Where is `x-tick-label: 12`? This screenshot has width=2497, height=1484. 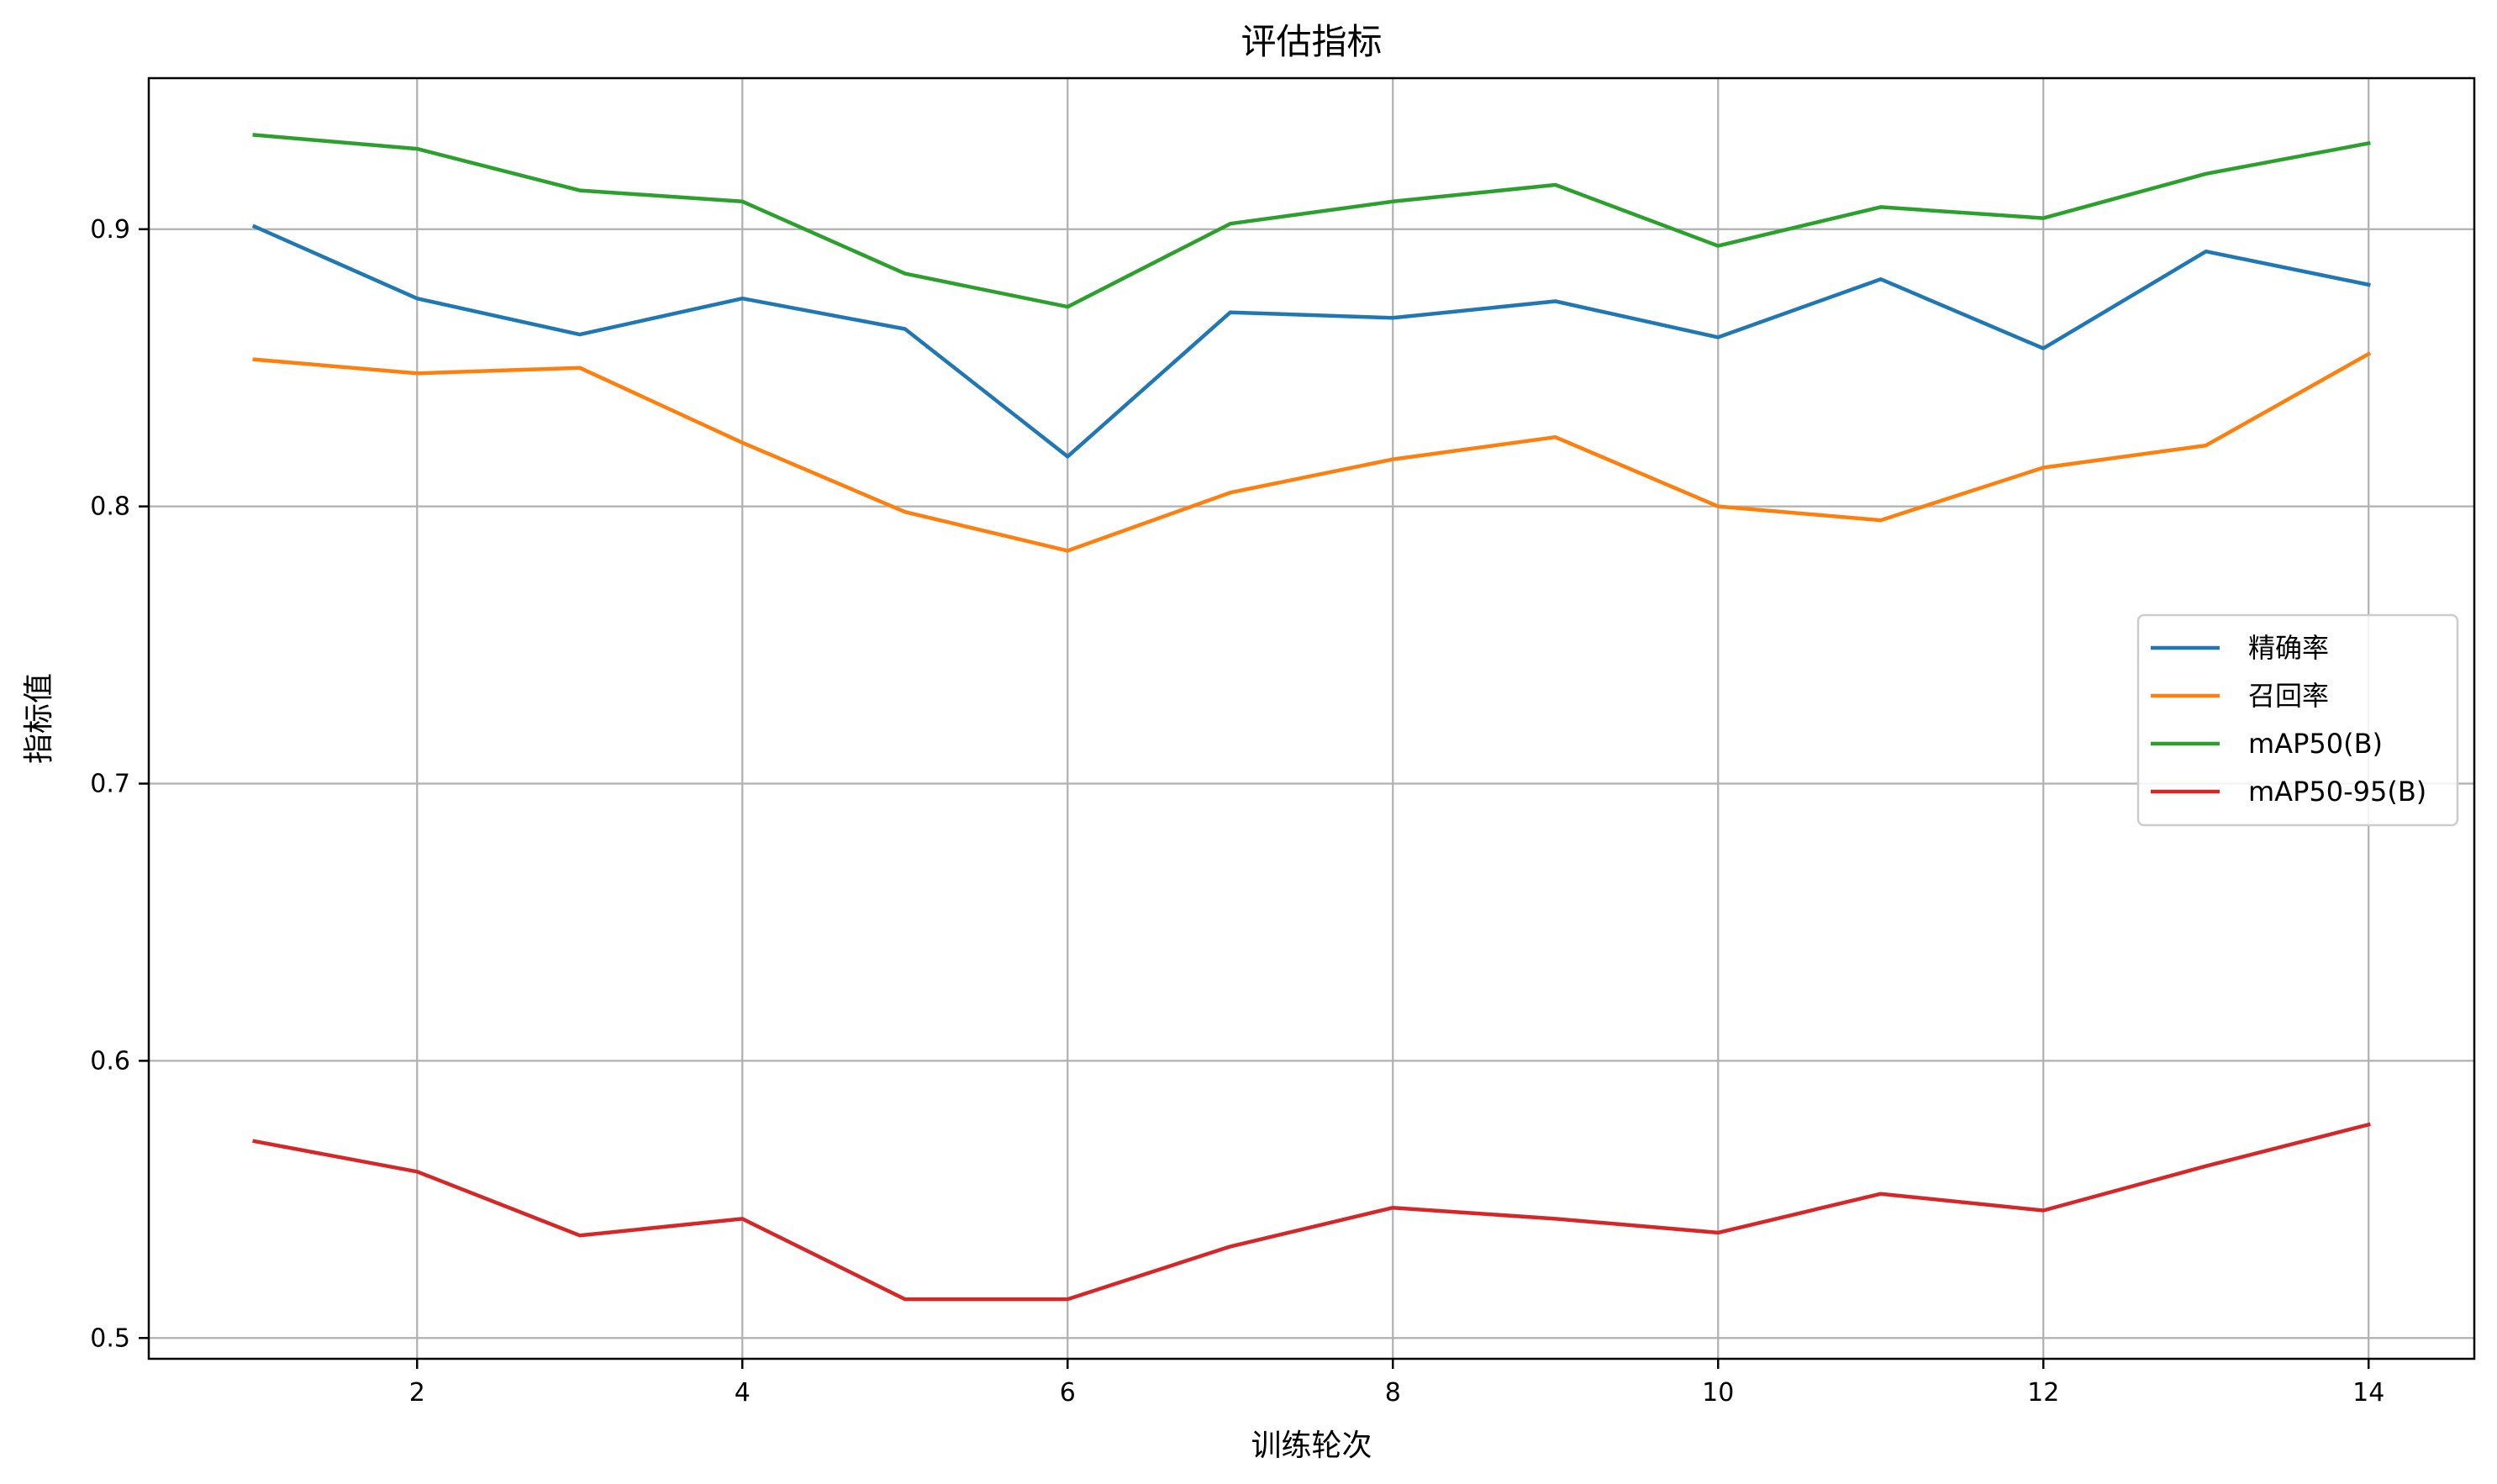
x-tick-label: 12 is located at coordinates (2043, 1393).